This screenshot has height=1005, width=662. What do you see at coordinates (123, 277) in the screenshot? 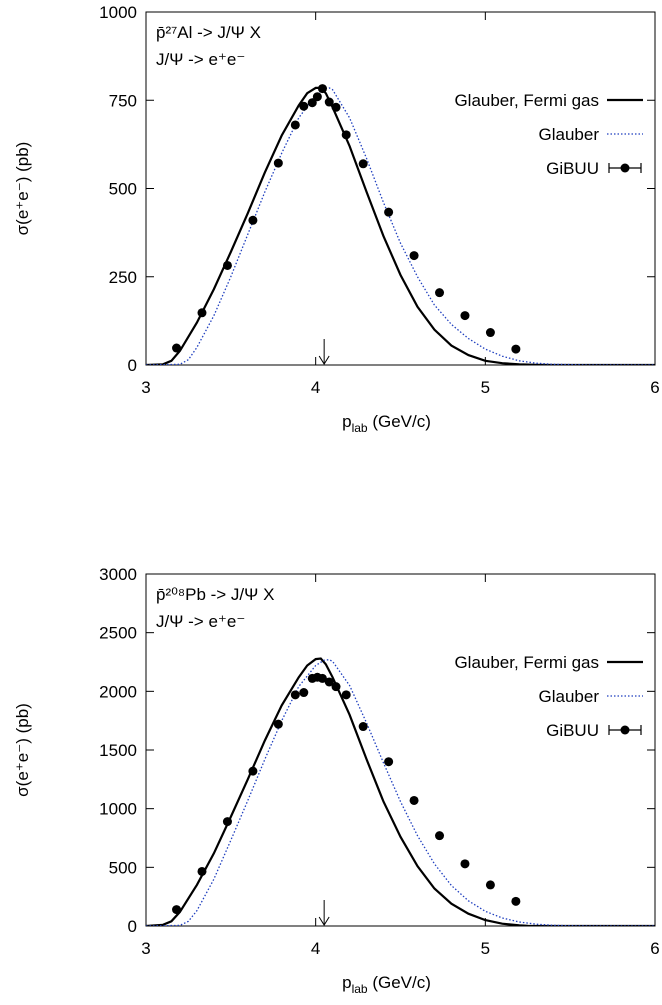
I see `y-tick-label: 250` at bounding box center [123, 277].